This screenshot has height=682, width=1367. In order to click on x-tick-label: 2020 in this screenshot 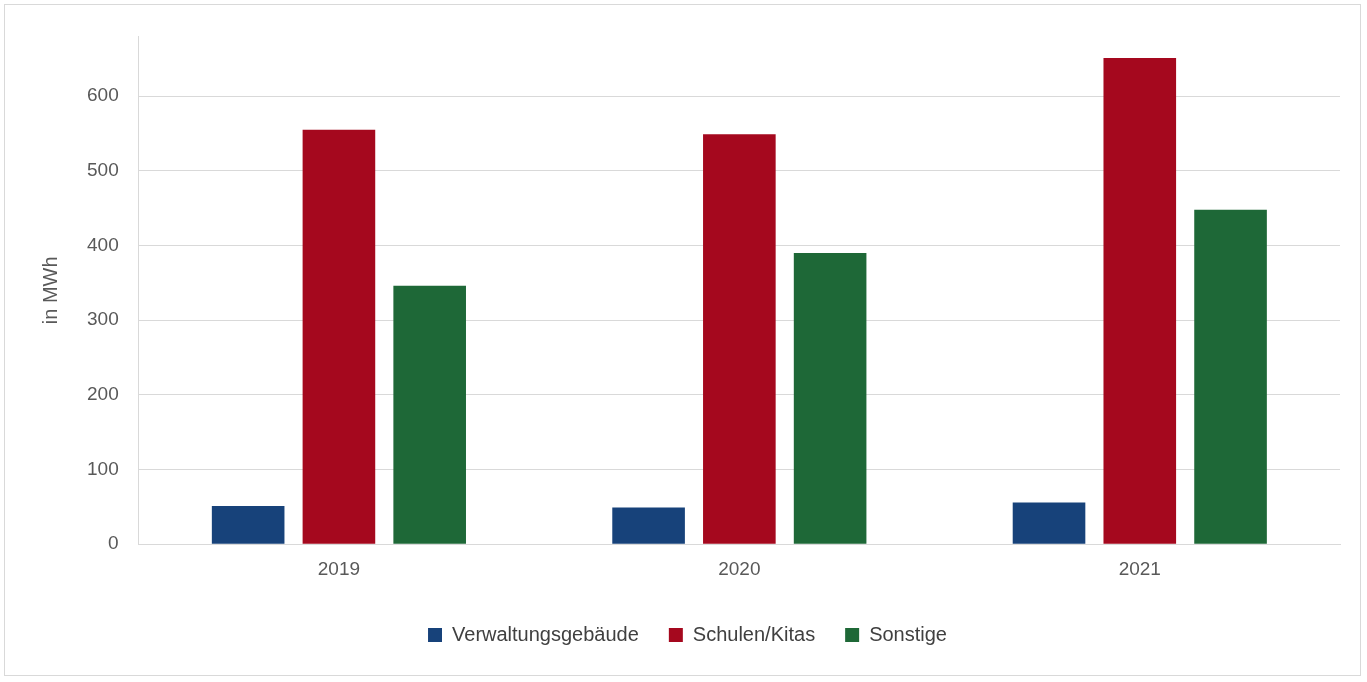, I will do `click(739, 568)`.